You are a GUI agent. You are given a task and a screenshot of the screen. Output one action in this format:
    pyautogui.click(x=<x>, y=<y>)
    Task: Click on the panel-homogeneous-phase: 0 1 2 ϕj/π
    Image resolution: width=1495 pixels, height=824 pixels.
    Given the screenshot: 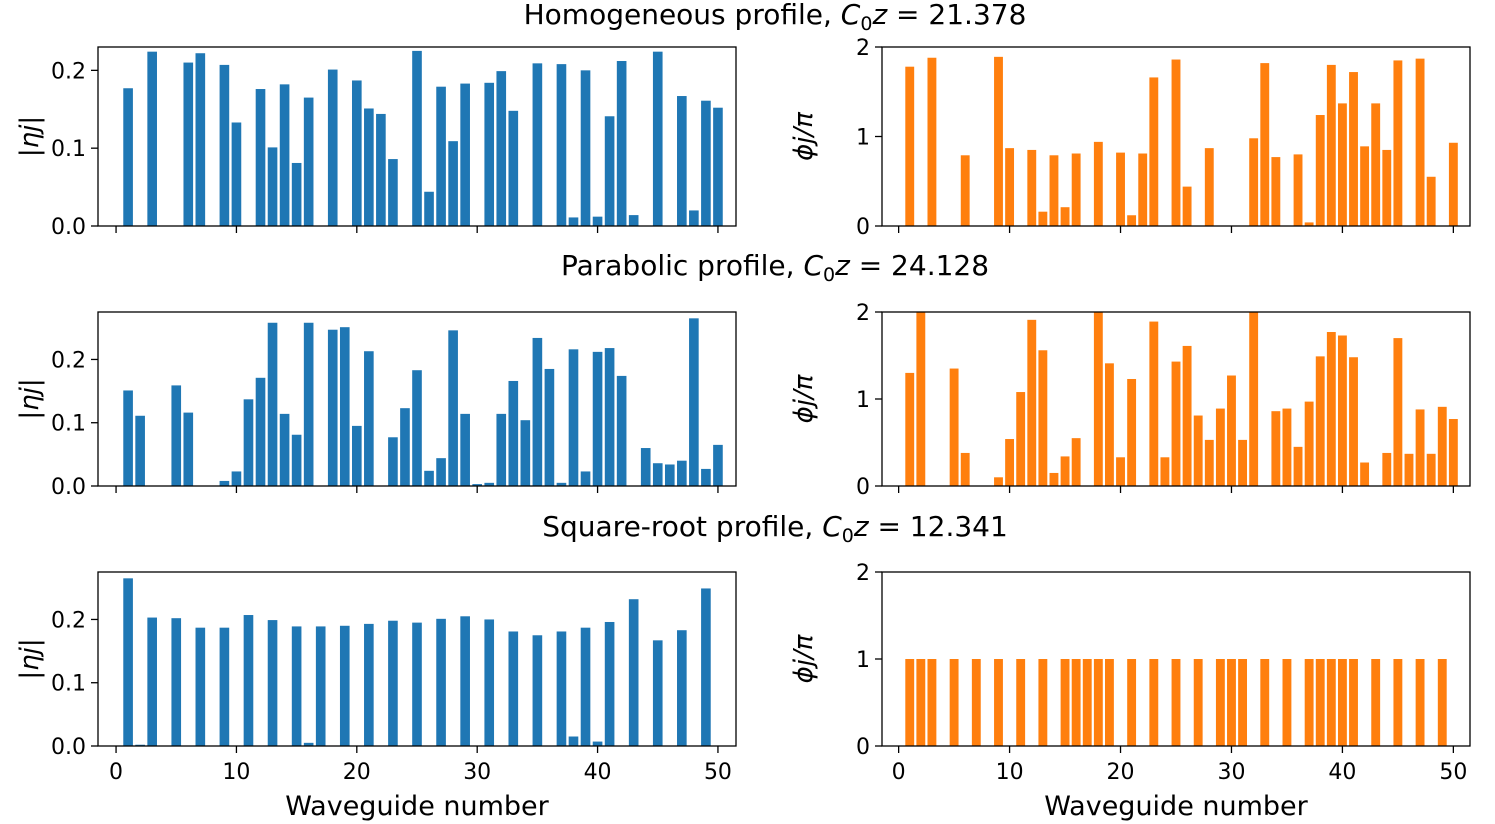 What is the action you would take?
    pyautogui.click(x=1130, y=138)
    